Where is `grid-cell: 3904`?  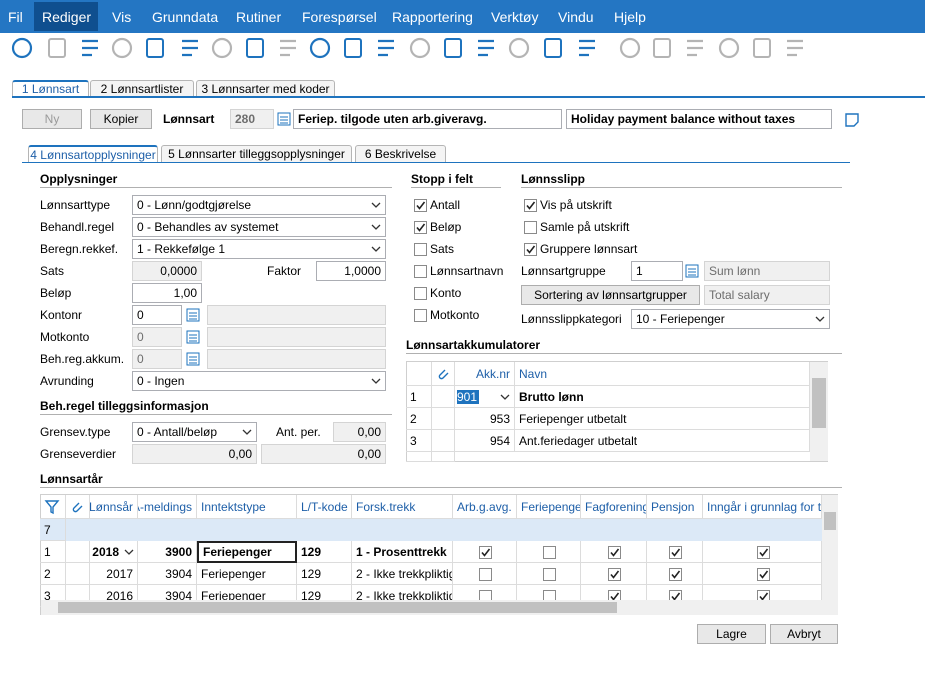 grid-cell: 3904 is located at coordinates (167, 574).